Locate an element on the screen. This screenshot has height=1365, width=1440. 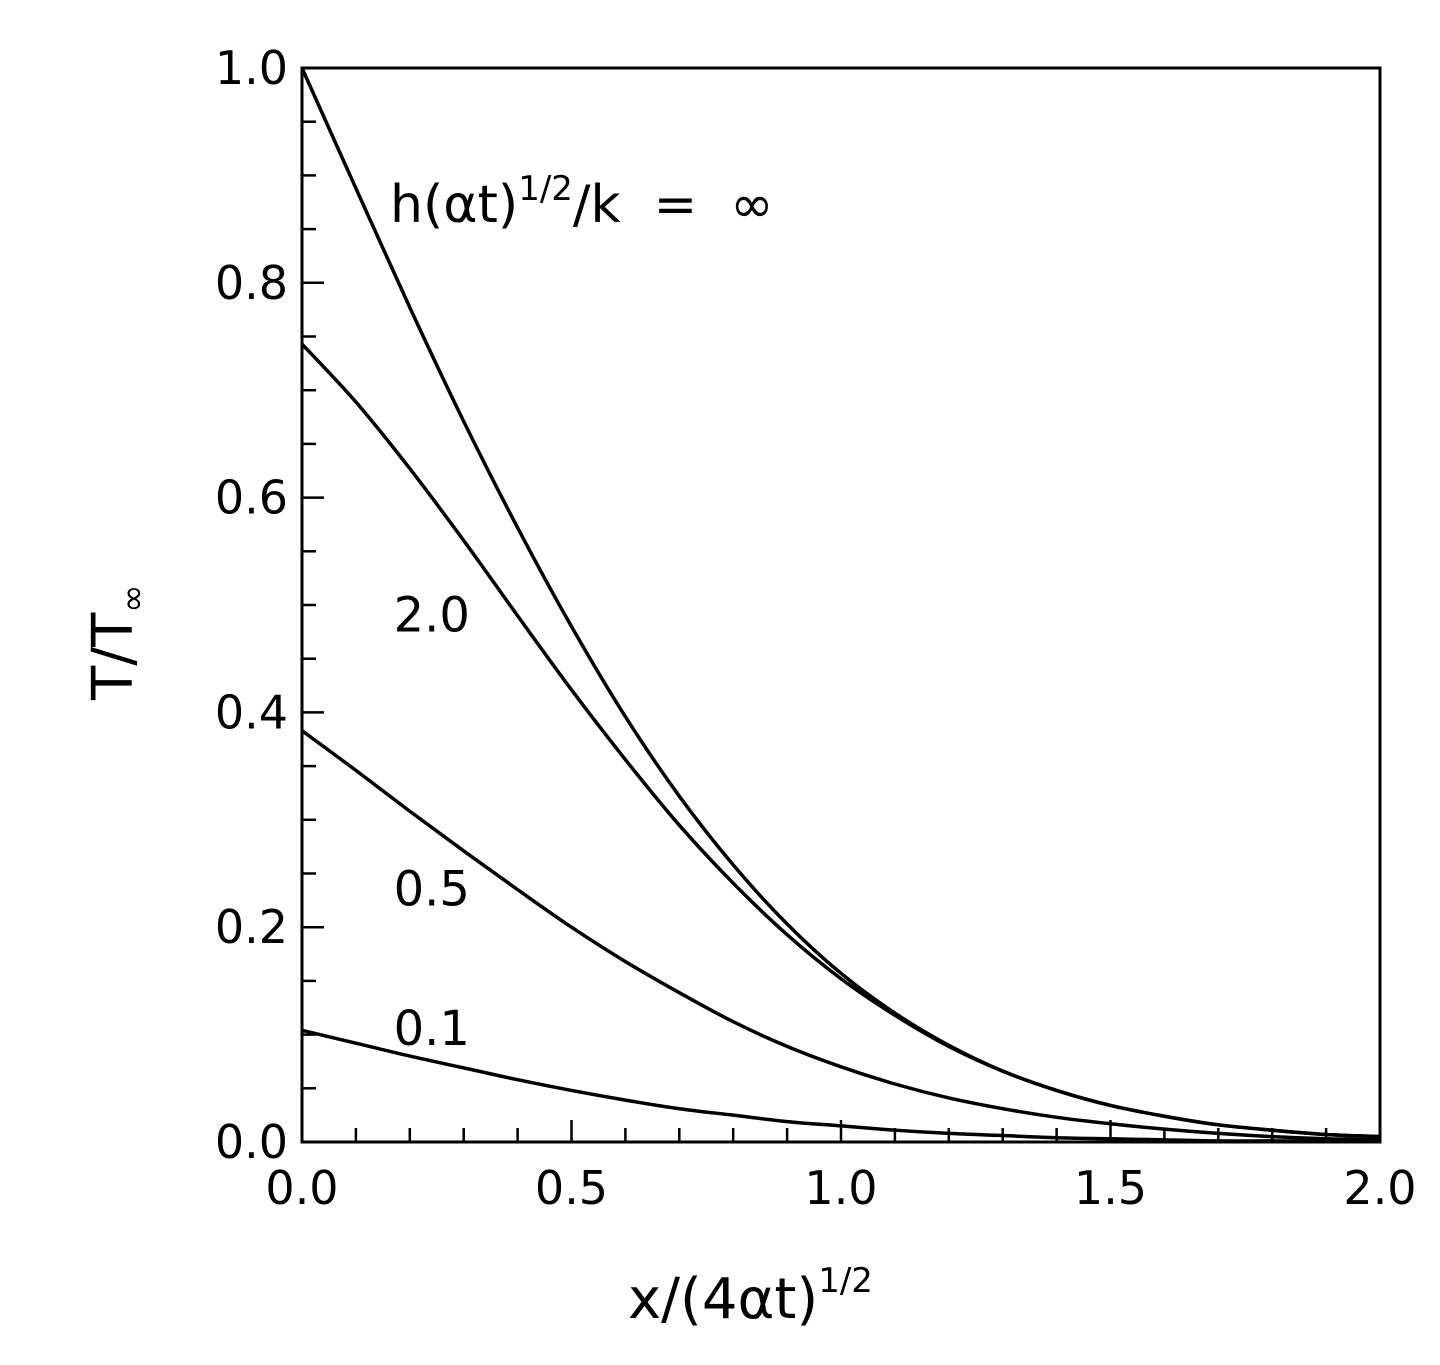
parameter-label-rest: /k = ∞ is located at coordinates (673, 205).